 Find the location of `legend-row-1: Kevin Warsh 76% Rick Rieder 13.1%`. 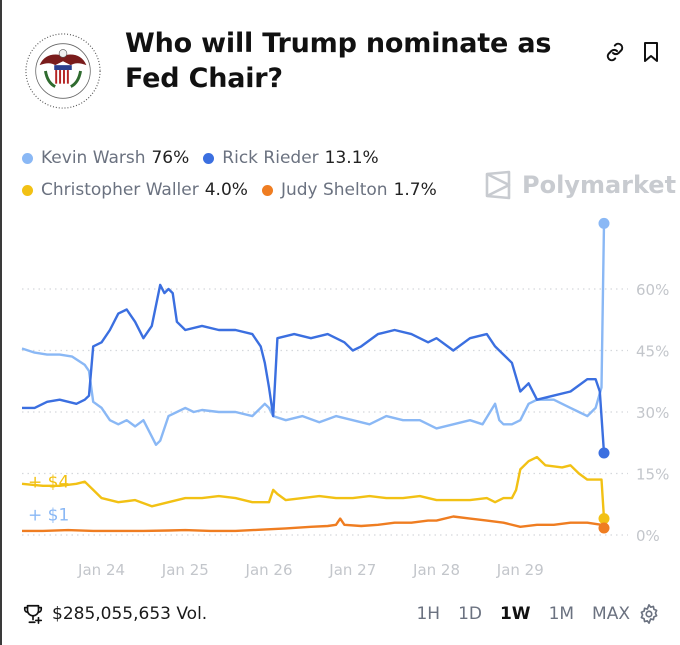

legend-row-1: Kevin Warsh 76% Rick Rieder 13.1% is located at coordinates (342, 158).